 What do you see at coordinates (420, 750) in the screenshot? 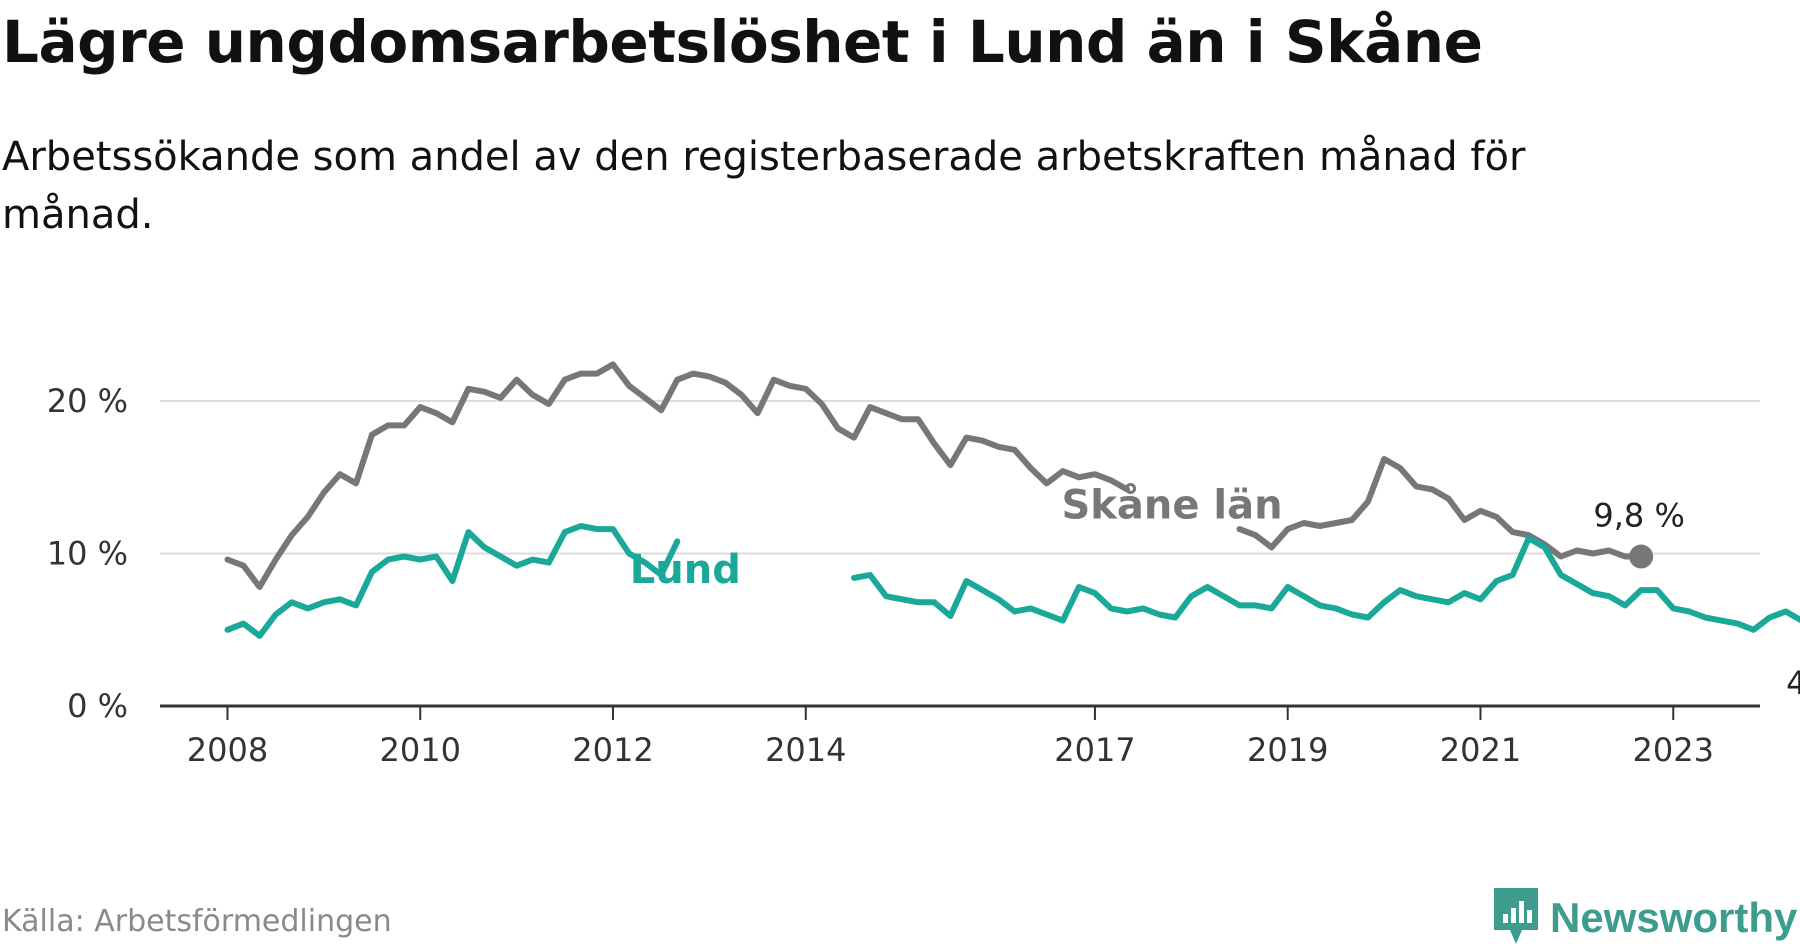
I see `x-tick-label: 2010` at bounding box center [420, 750].